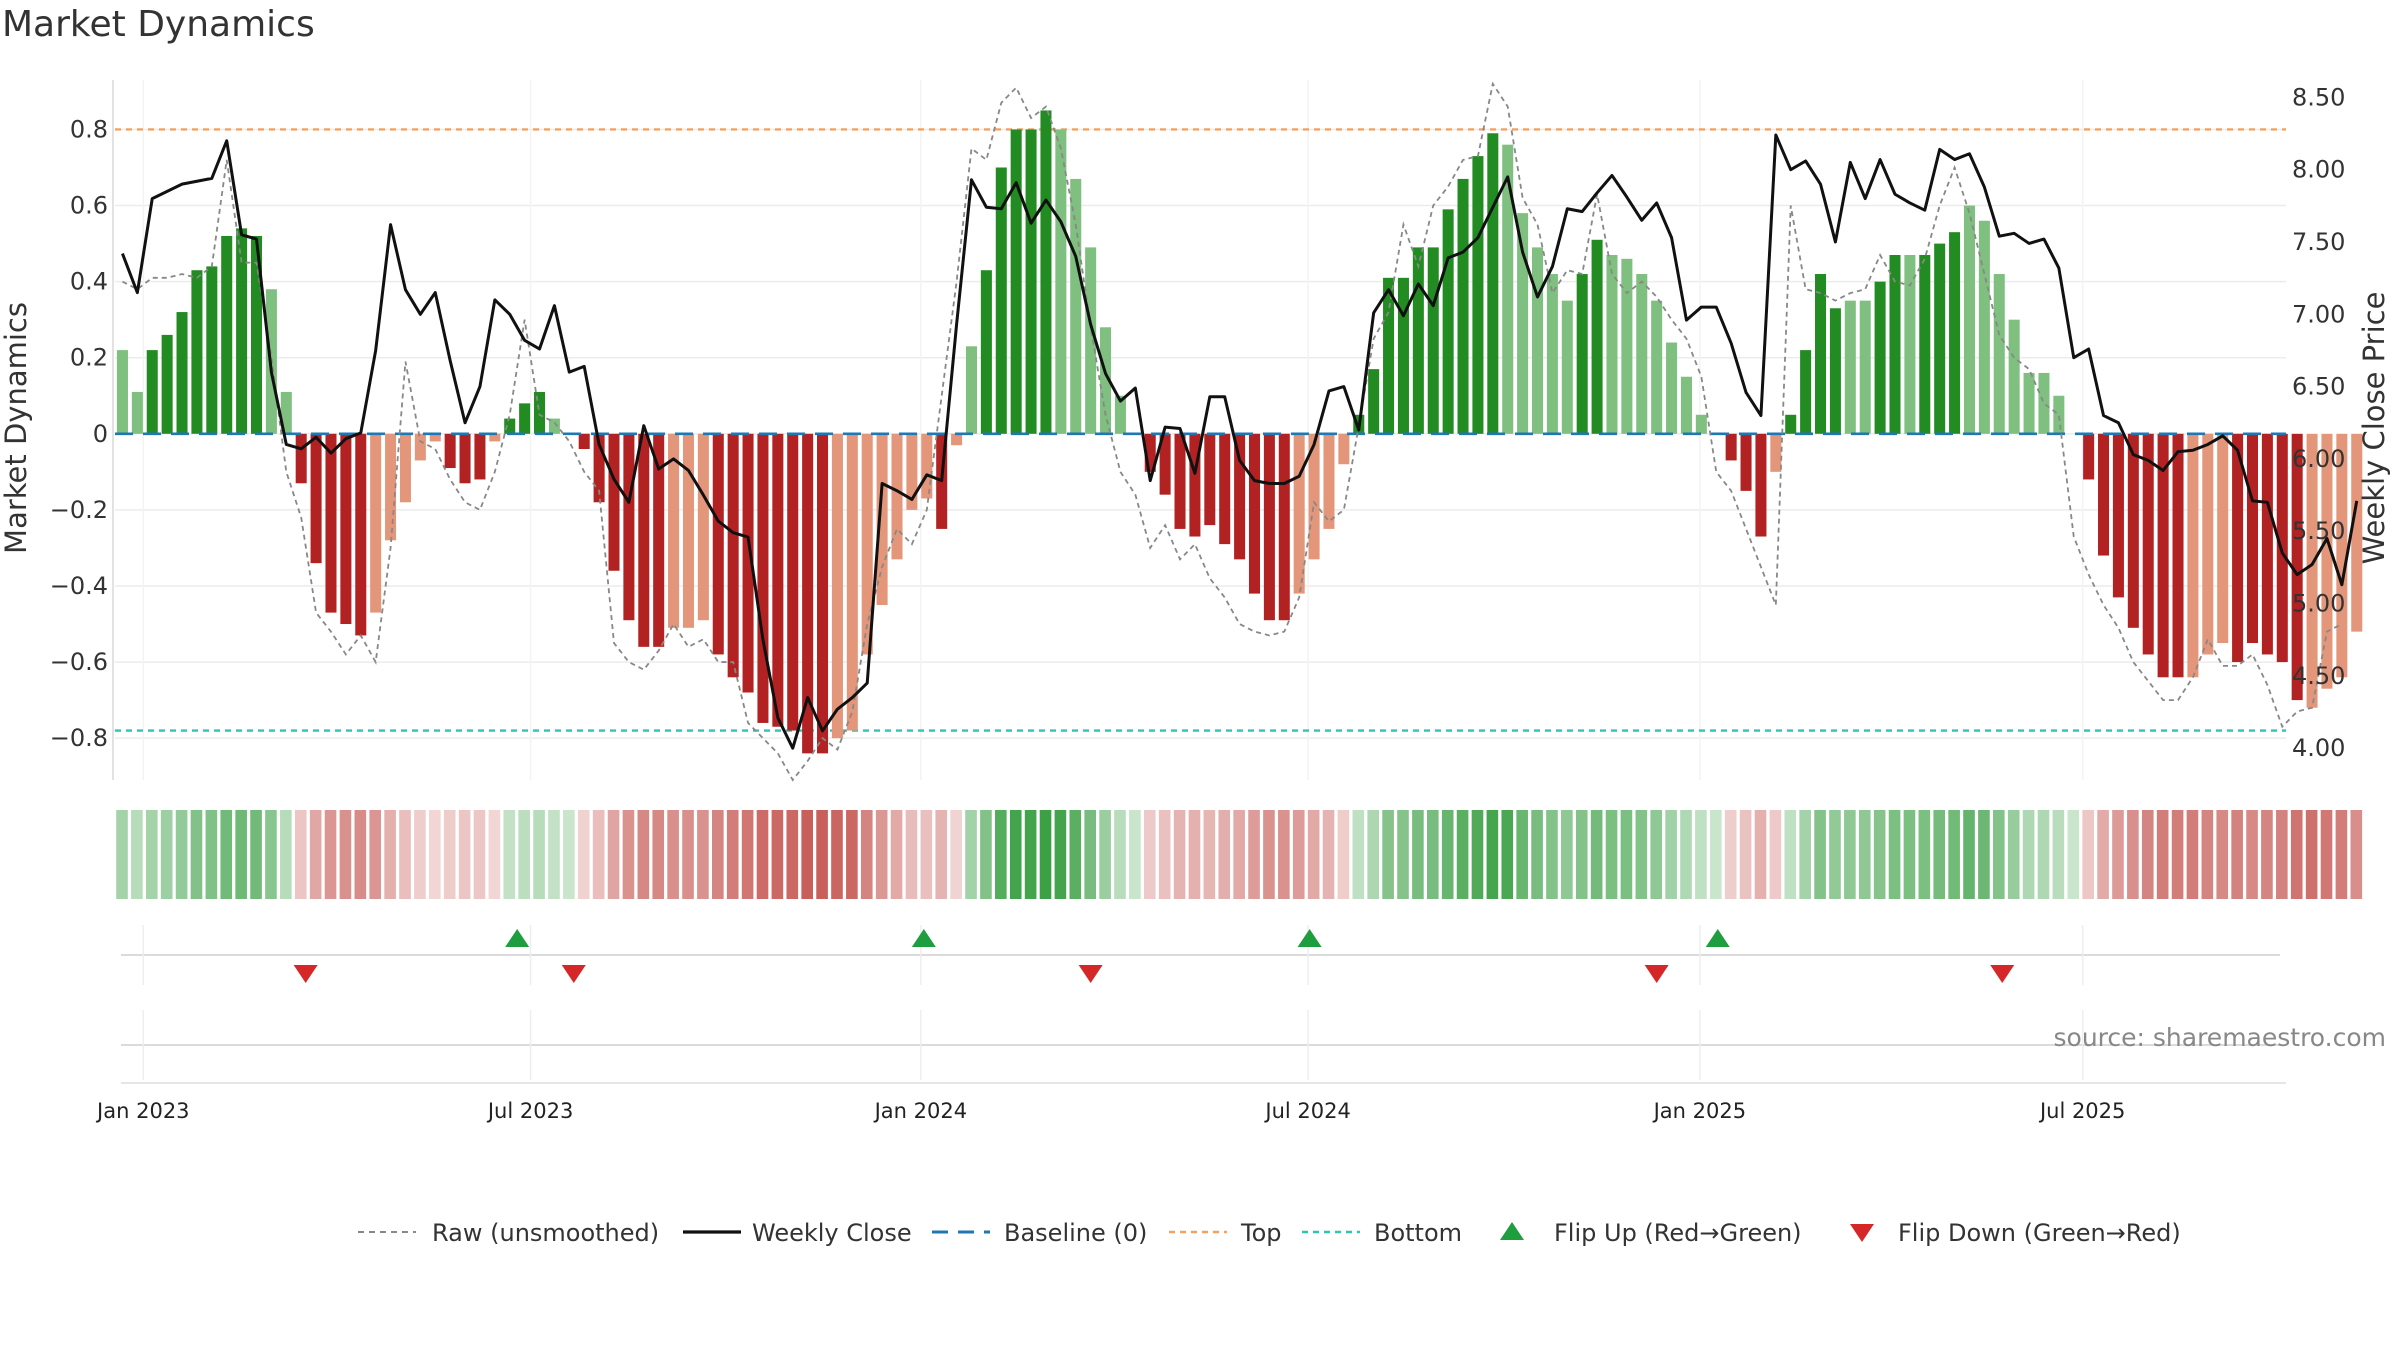  Describe the element at coordinates (2039, 1233) in the screenshot. I see `legend-label: Flip Down (Green→Red)` at that location.